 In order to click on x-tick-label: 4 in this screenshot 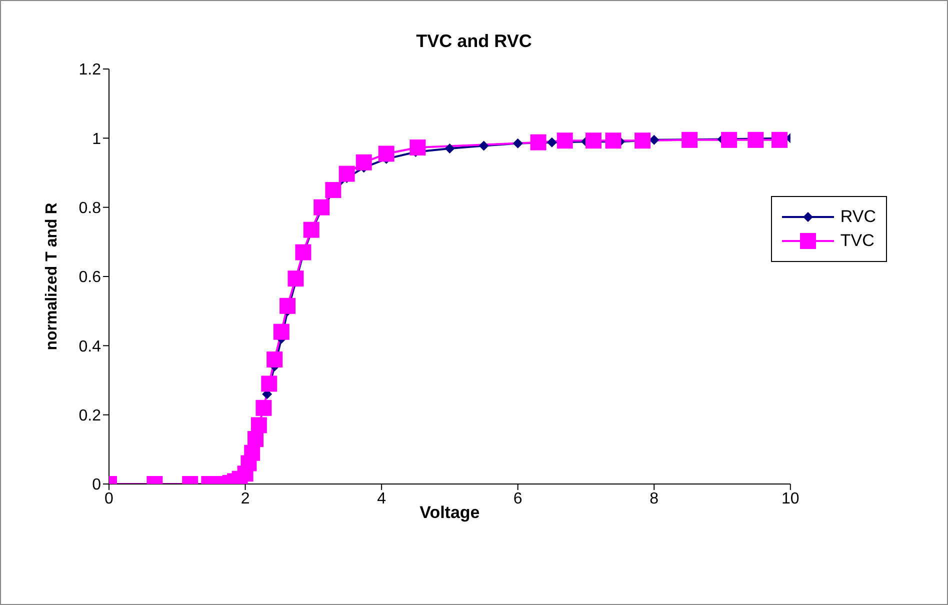, I will do `click(381, 499)`.